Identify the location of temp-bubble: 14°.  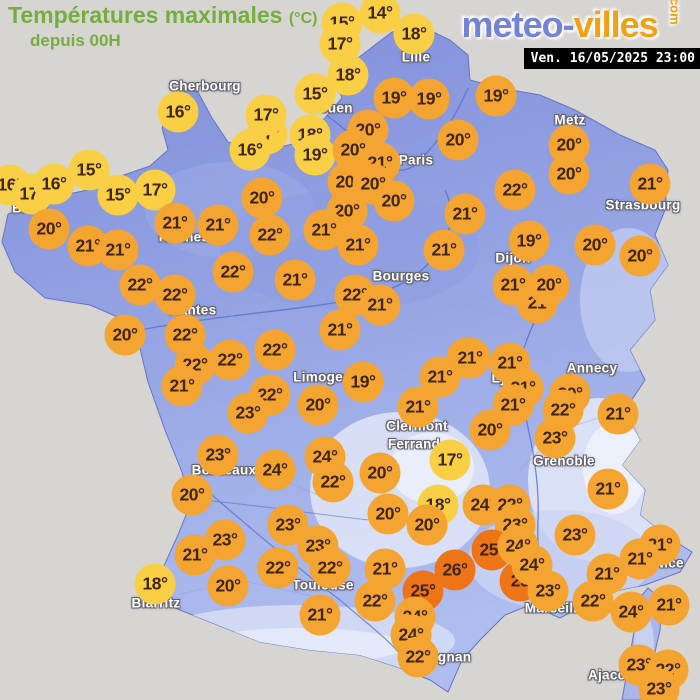
(380, 17).